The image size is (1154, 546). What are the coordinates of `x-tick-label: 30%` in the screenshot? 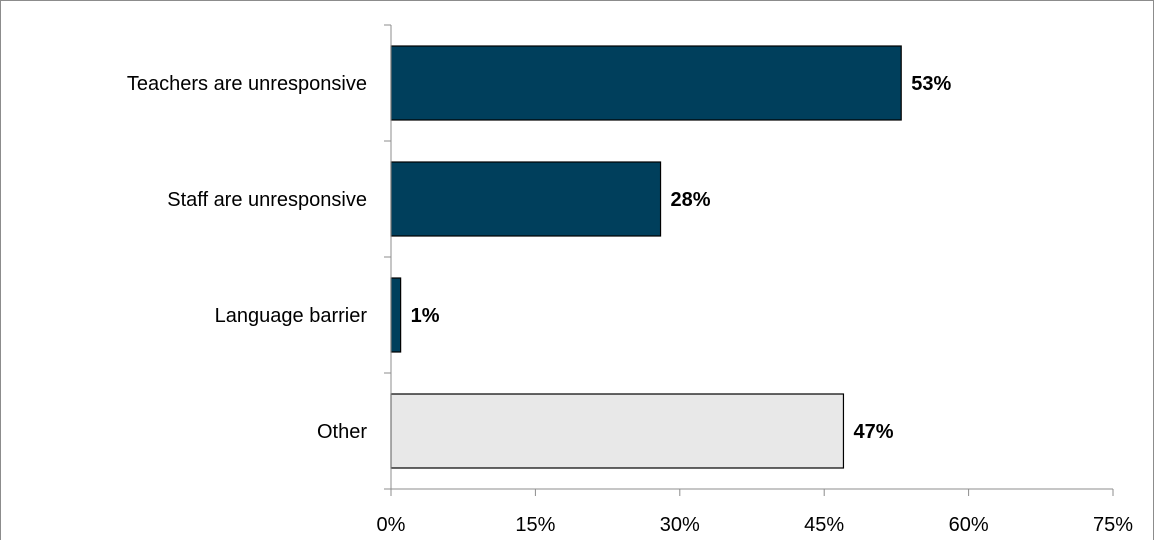 It's located at (680, 525).